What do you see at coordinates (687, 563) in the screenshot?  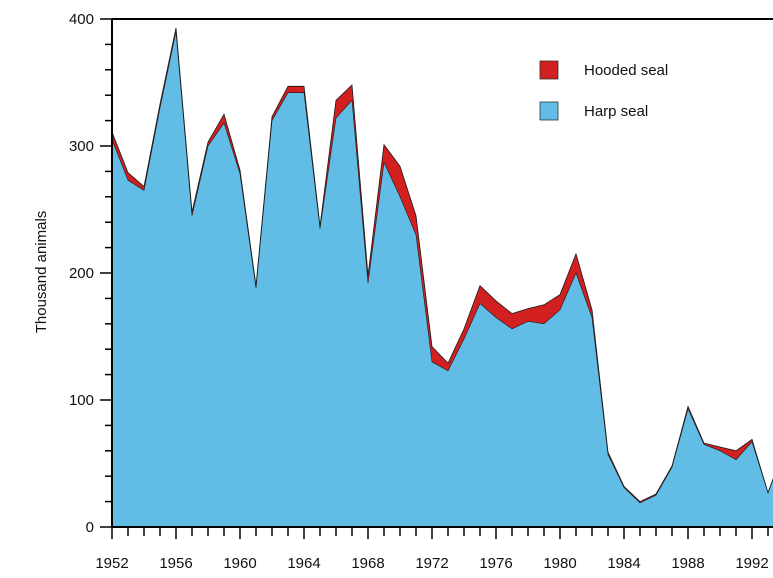 I see `x-tick-label: 1988` at bounding box center [687, 563].